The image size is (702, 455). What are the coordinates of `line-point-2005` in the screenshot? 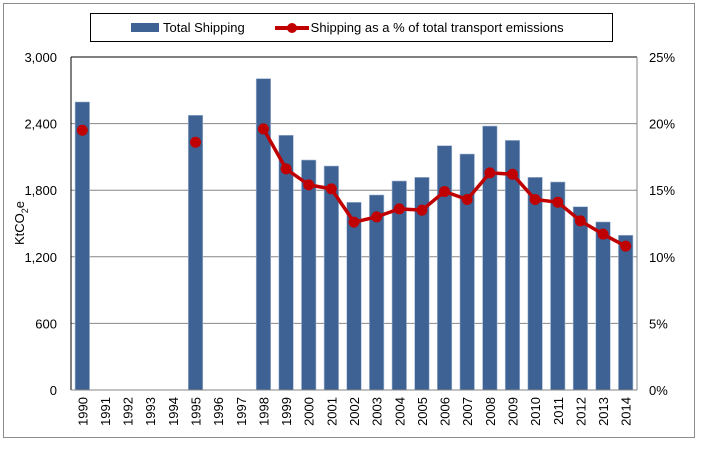 It's located at (422, 210).